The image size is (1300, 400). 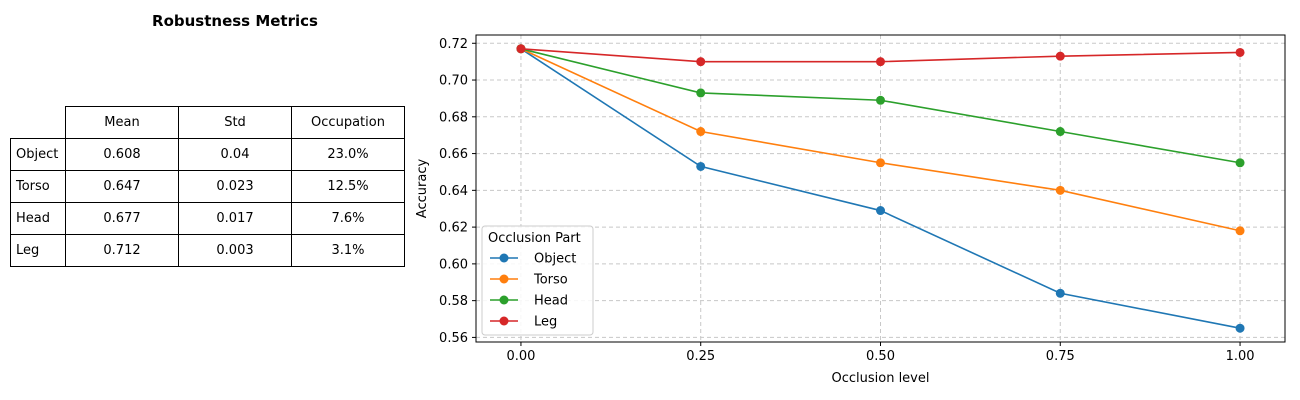 What do you see at coordinates (453, 301) in the screenshot?
I see `y-tick-label: 0.58` at bounding box center [453, 301].